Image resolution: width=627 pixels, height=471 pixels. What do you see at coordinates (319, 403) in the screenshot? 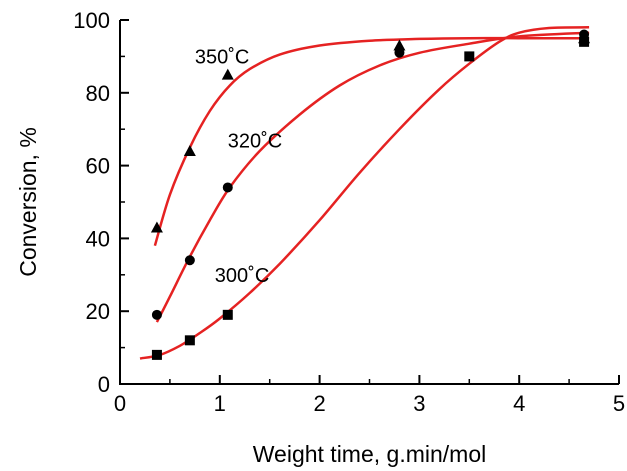
I see `x-tick-label: 2` at bounding box center [319, 403].